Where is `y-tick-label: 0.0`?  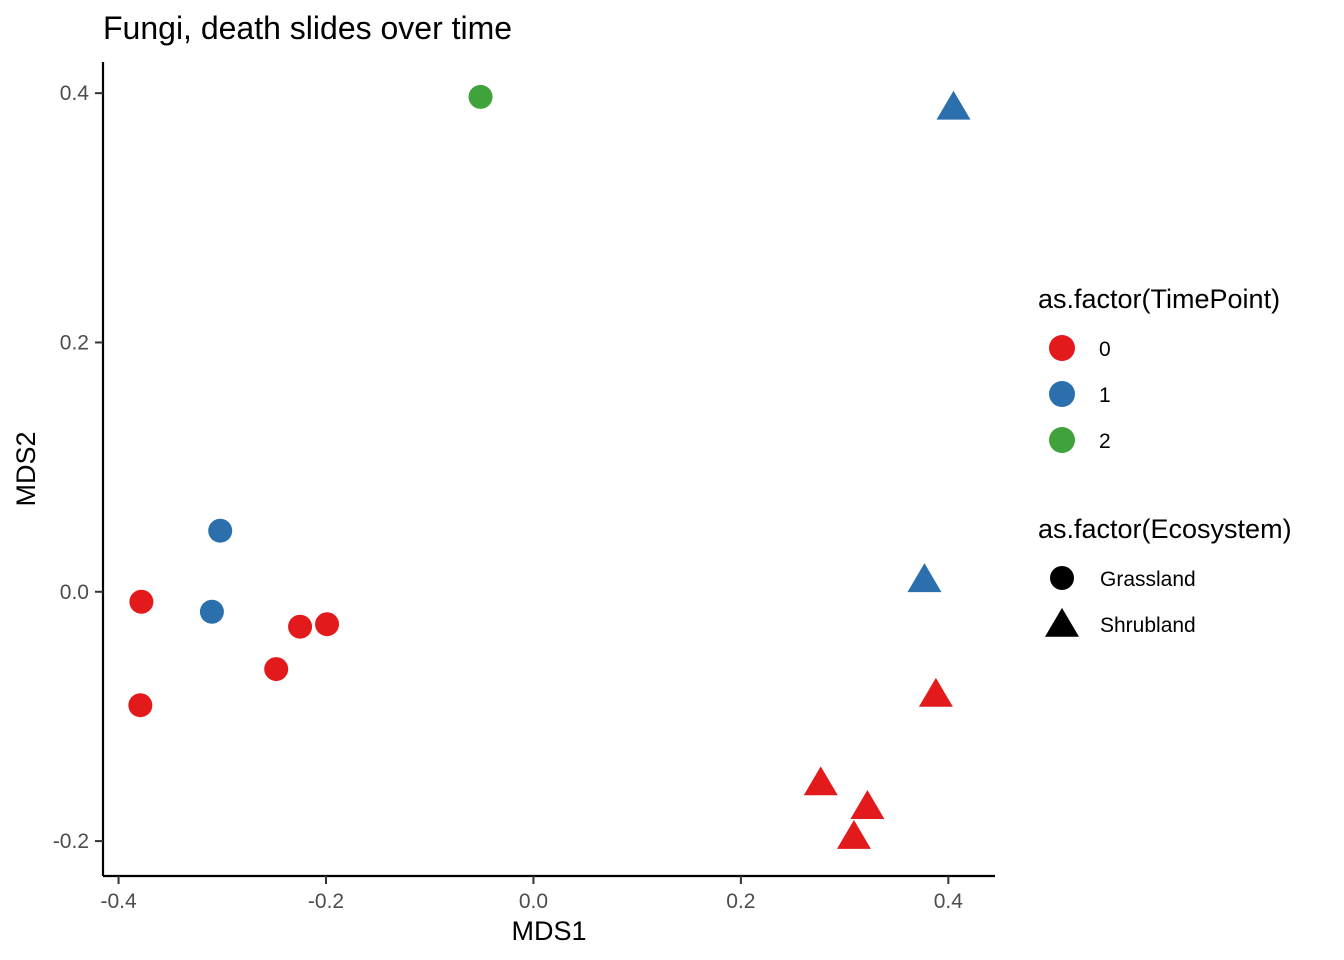 y-tick-label: 0.0 is located at coordinates (74, 592).